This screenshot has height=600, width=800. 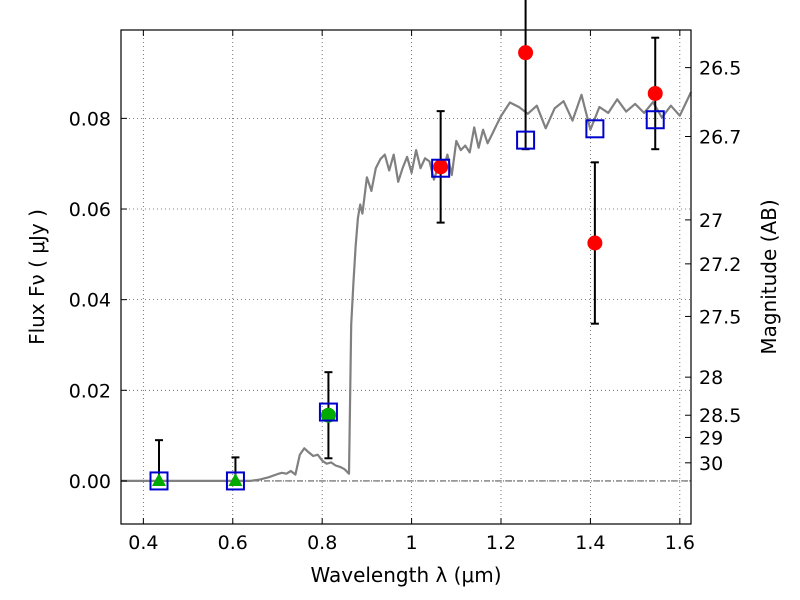 I want to click on y-tick-label: 0.06, so click(x=90, y=210).